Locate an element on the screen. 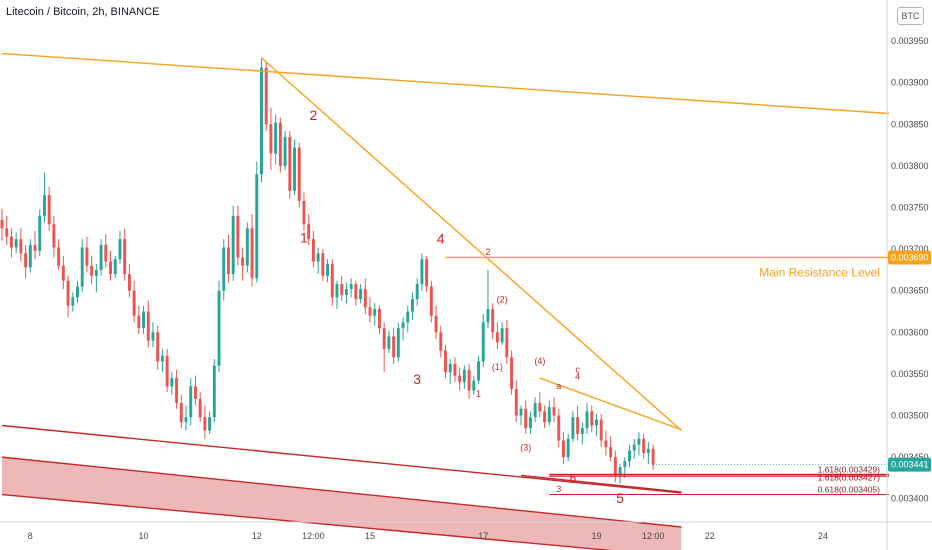 The image size is (932, 550). wave-label: 3 is located at coordinates (417, 379).